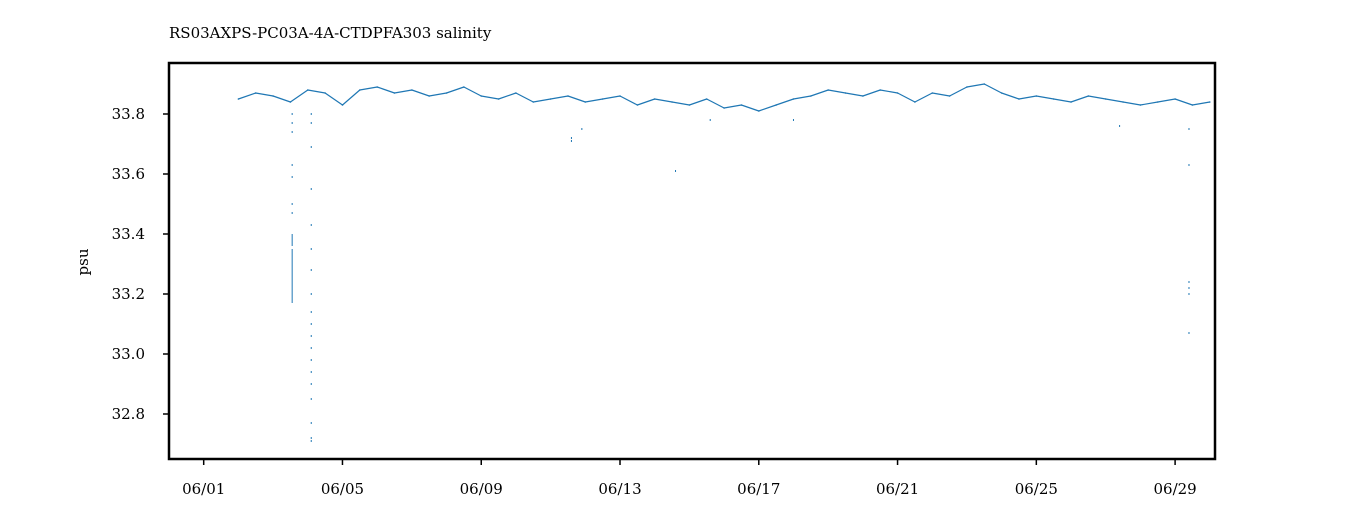  I want to click on series-layer, so click(724, 97).